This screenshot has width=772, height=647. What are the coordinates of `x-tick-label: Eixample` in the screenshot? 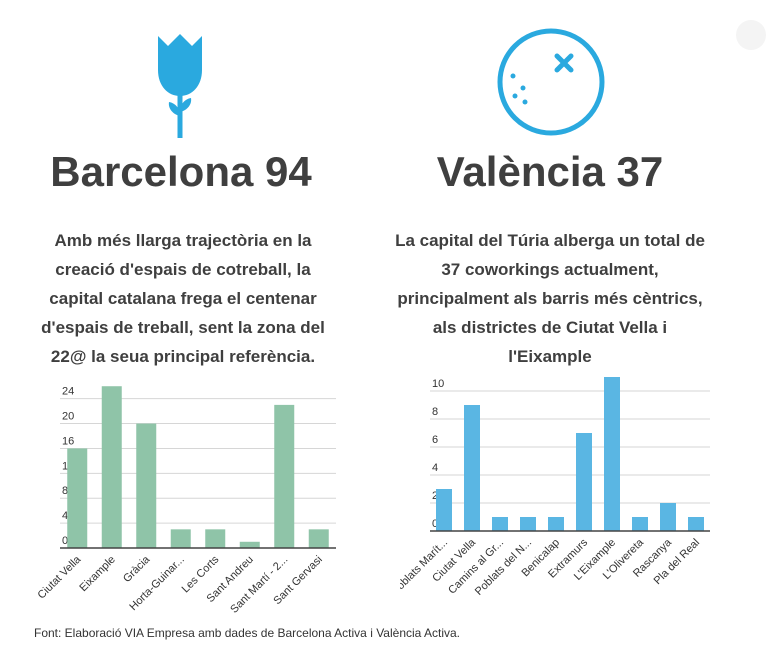 It's located at (97, 574).